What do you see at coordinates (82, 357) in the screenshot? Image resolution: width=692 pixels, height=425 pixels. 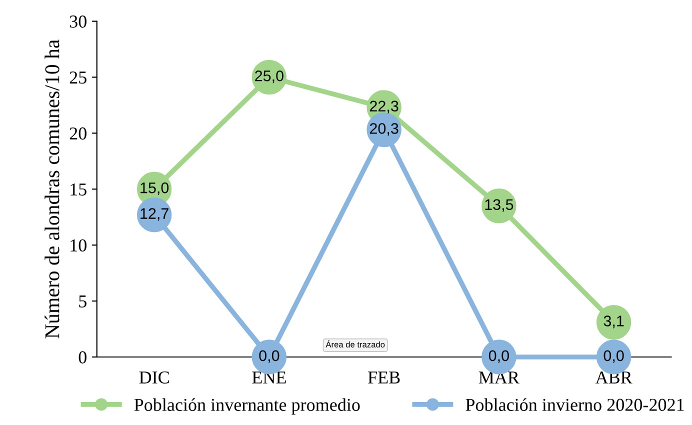 I see `y-tick-label: 0` at bounding box center [82, 357].